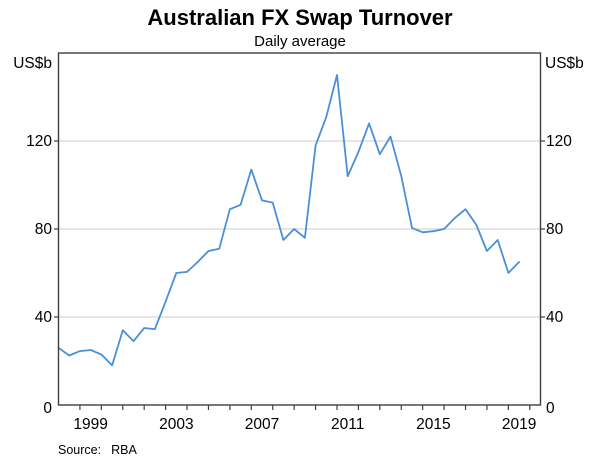  Describe the element at coordinates (90, 424) in the screenshot. I see `x-axis-year-label: 1999` at that location.